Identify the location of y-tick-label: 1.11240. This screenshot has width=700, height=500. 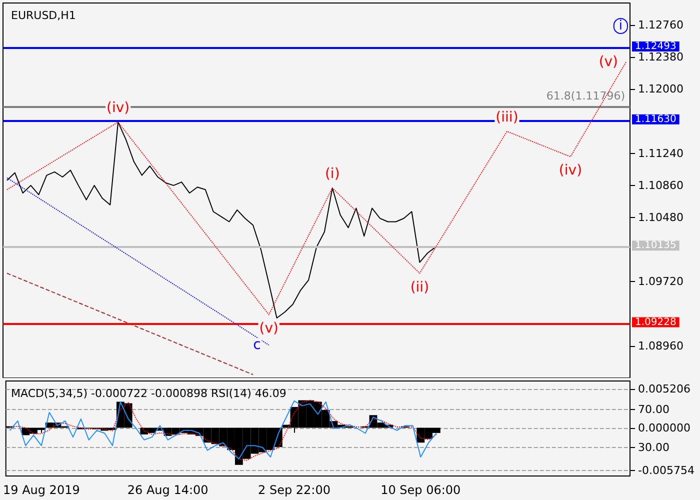
(661, 153).